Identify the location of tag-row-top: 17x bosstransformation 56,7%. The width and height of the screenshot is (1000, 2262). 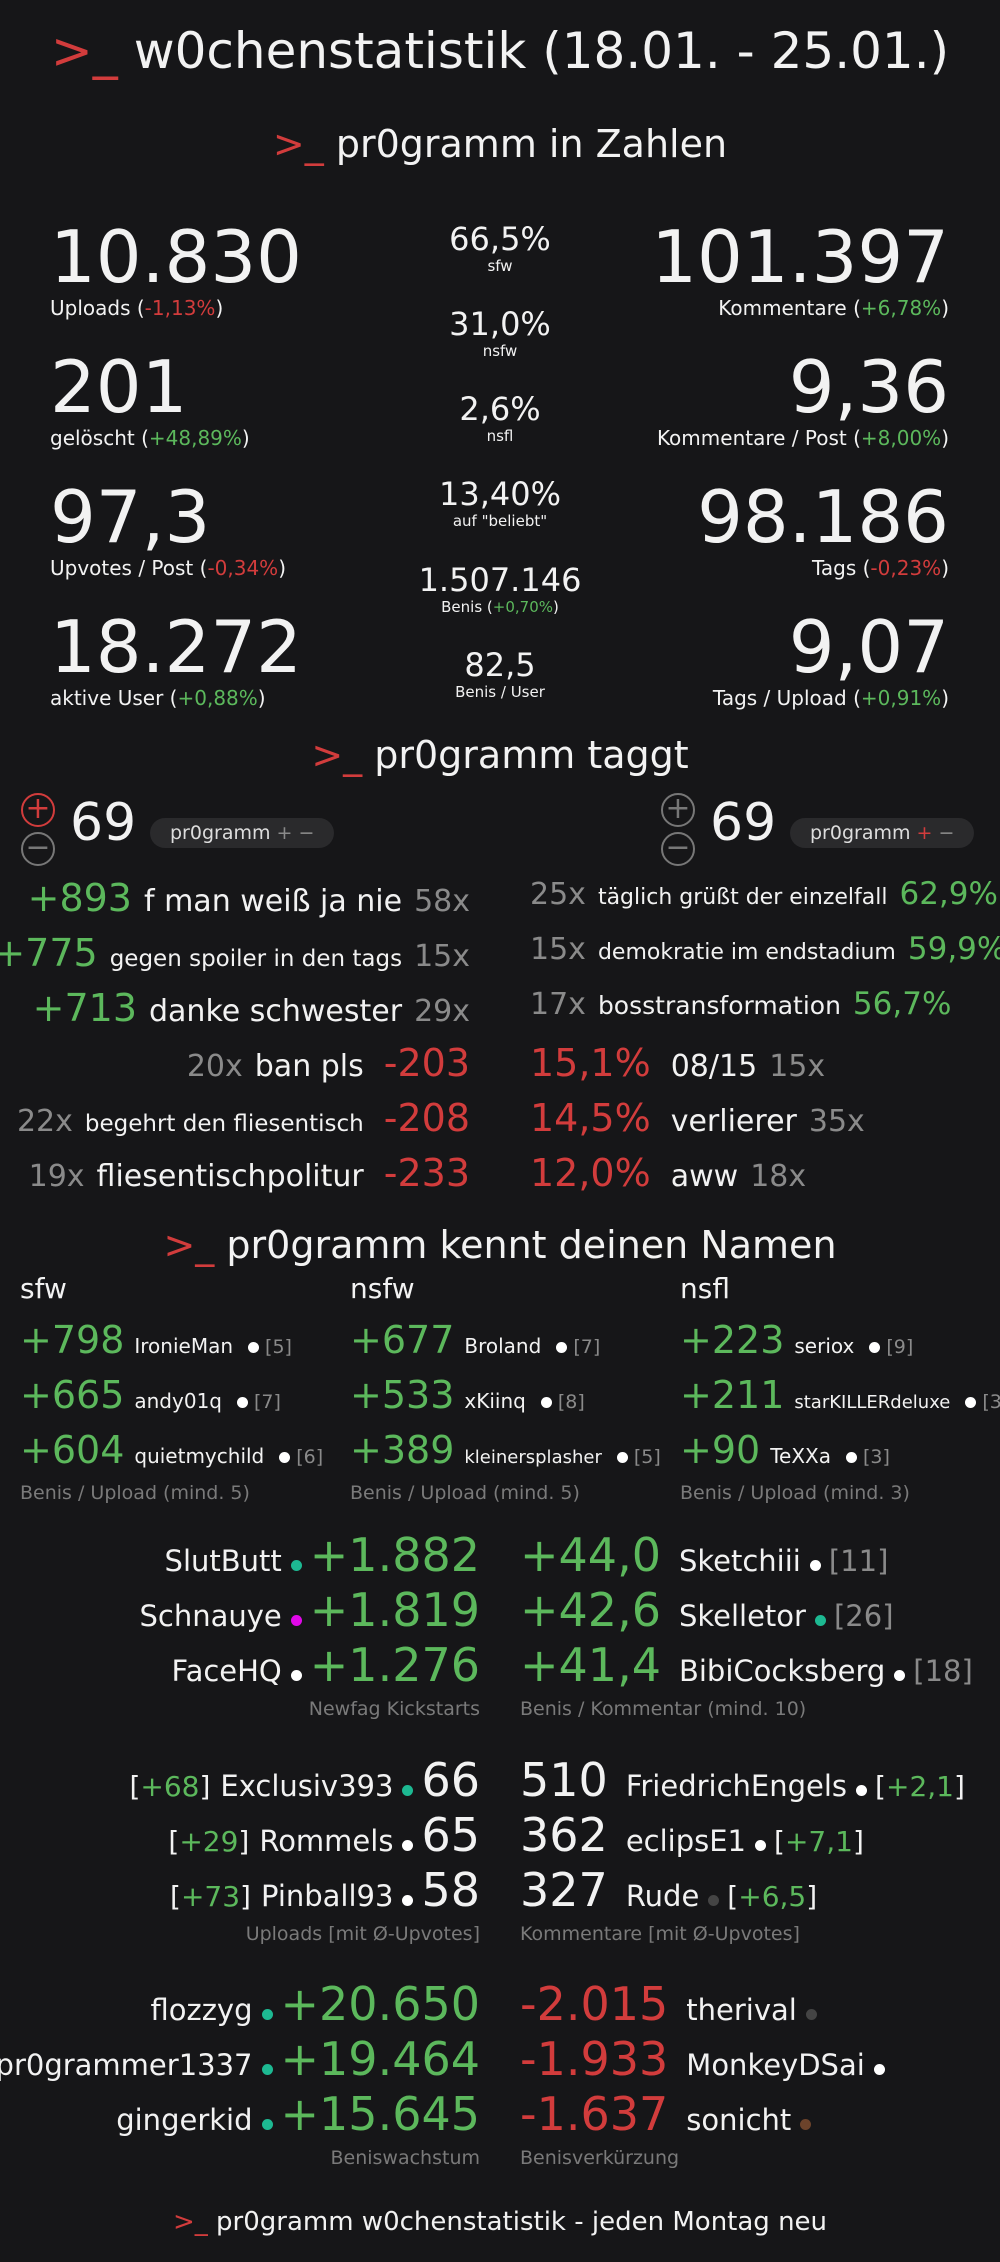
(740, 1004).